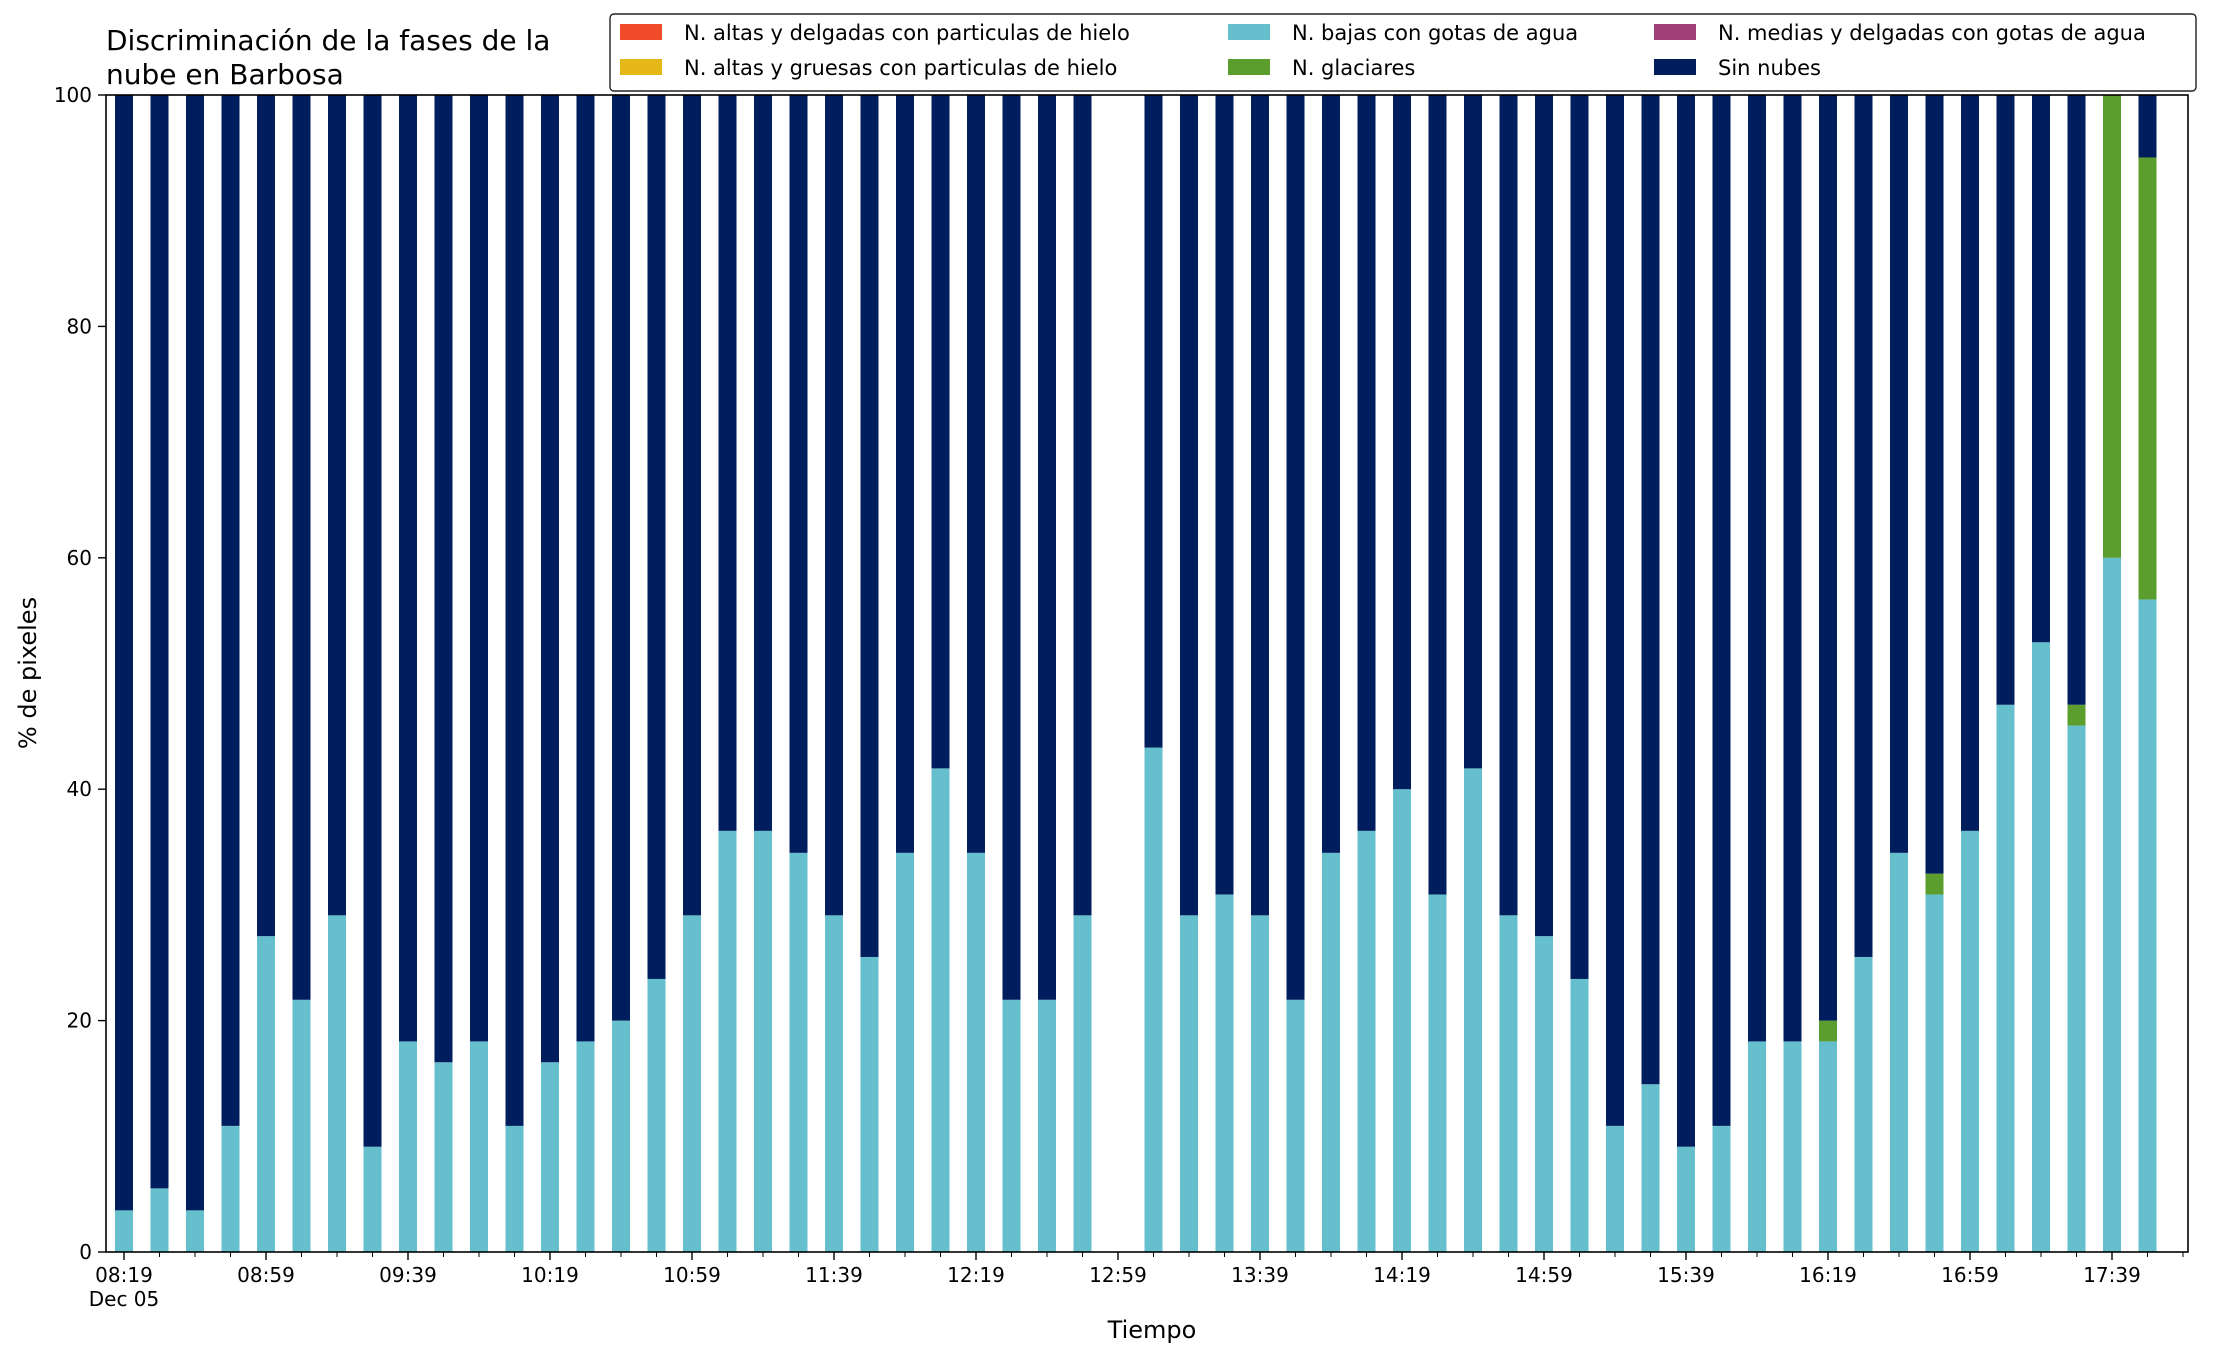  I want to click on legend-frame, so click(1403, 52).